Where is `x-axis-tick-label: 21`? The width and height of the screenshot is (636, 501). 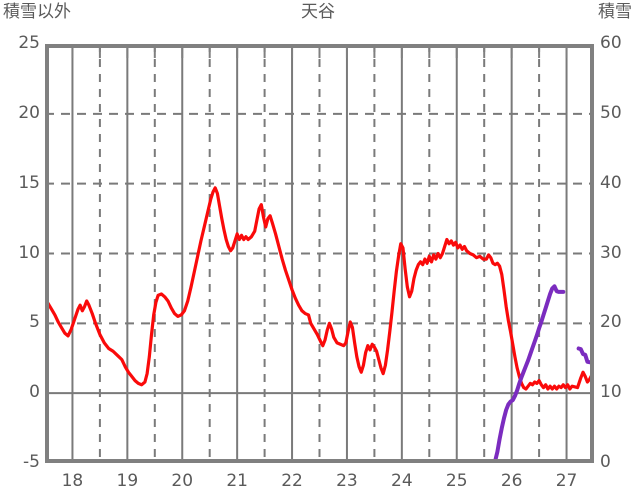
x-axis-tick-label: 21 is located at coordinates (237, 481).